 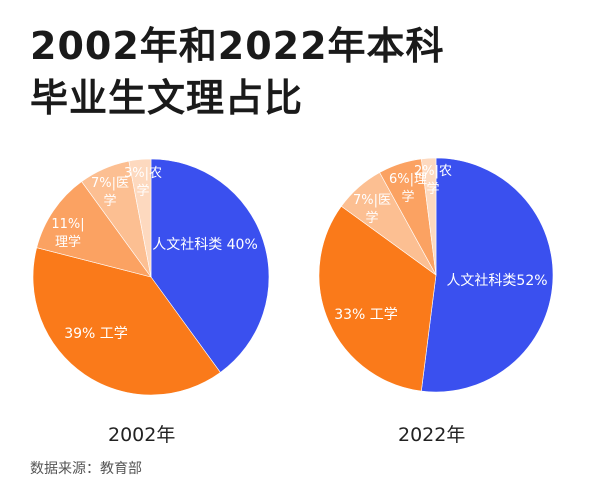 I want to click on slice-label-0-1: 39% 工学, so click(x=96, y=334).